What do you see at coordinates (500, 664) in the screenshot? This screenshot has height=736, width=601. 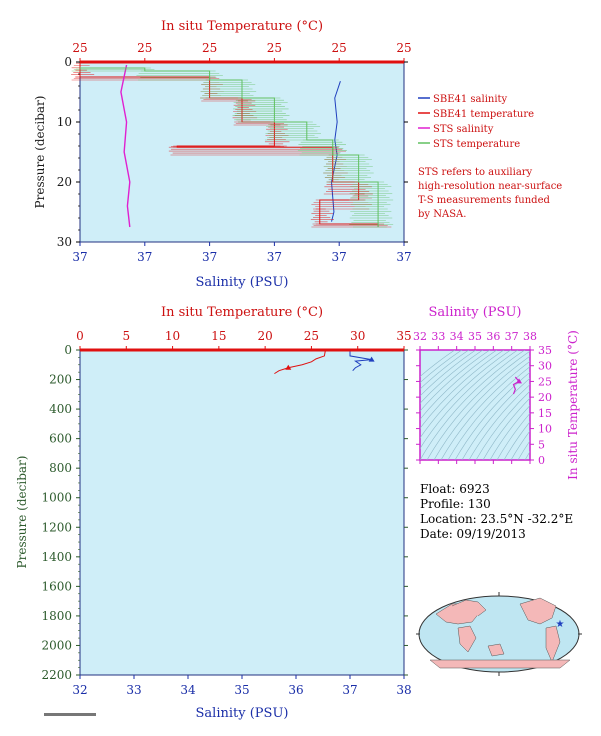 I see `landmass-antarctica` at bounding box center [500, 664].